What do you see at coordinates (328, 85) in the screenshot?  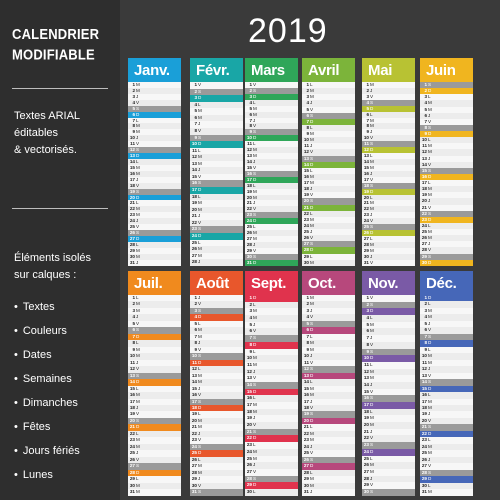 I see `day-row: 1L` at bounding box center [328, 85].